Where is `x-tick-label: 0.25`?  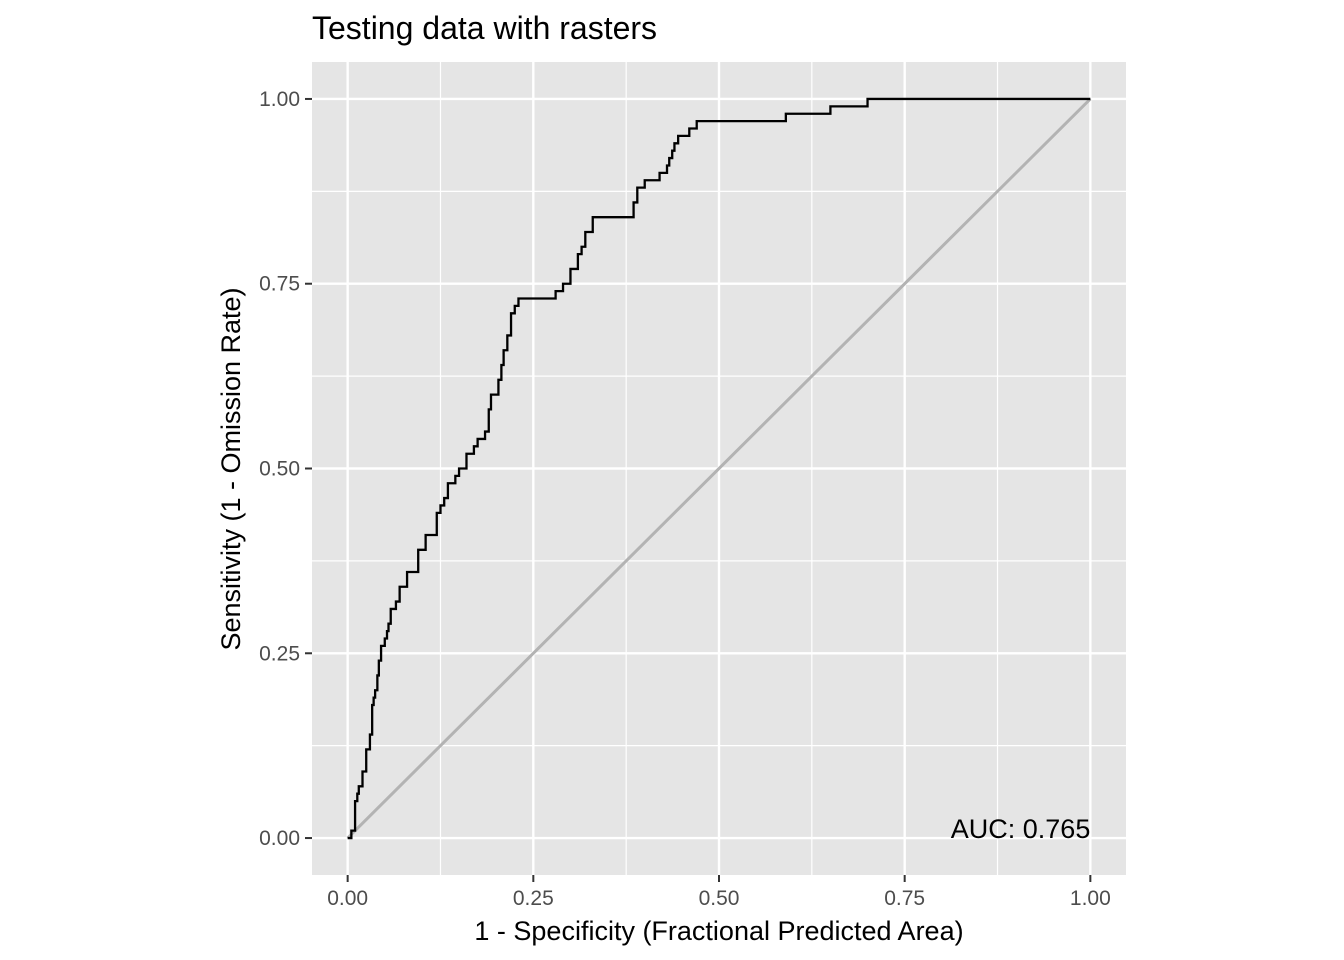
x-tick-label: 0.25 is located at coordinates (533, 898).